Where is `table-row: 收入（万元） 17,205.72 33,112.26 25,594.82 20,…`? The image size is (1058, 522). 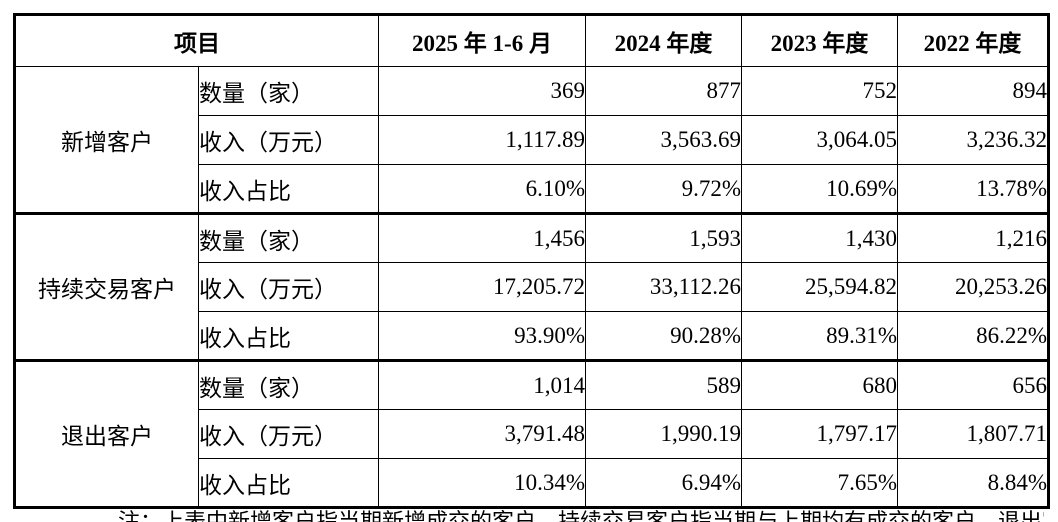
table-row: 收入（万元） 17,205.72 33,112.26 25,594.82 20,… is located at coordinates (532, 287).